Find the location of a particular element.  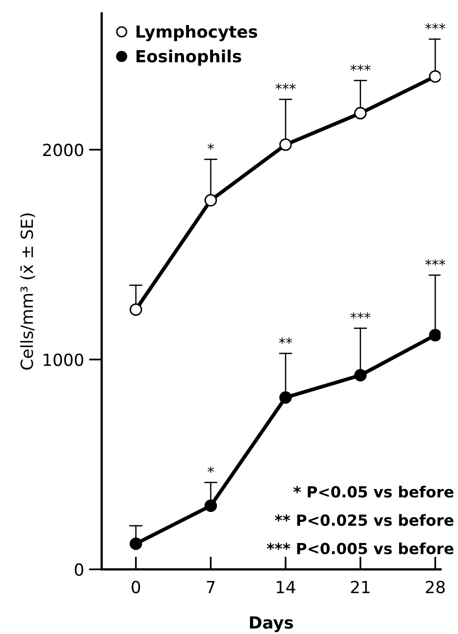

x-tick-label: 0 is located at coordinates (136, 587).